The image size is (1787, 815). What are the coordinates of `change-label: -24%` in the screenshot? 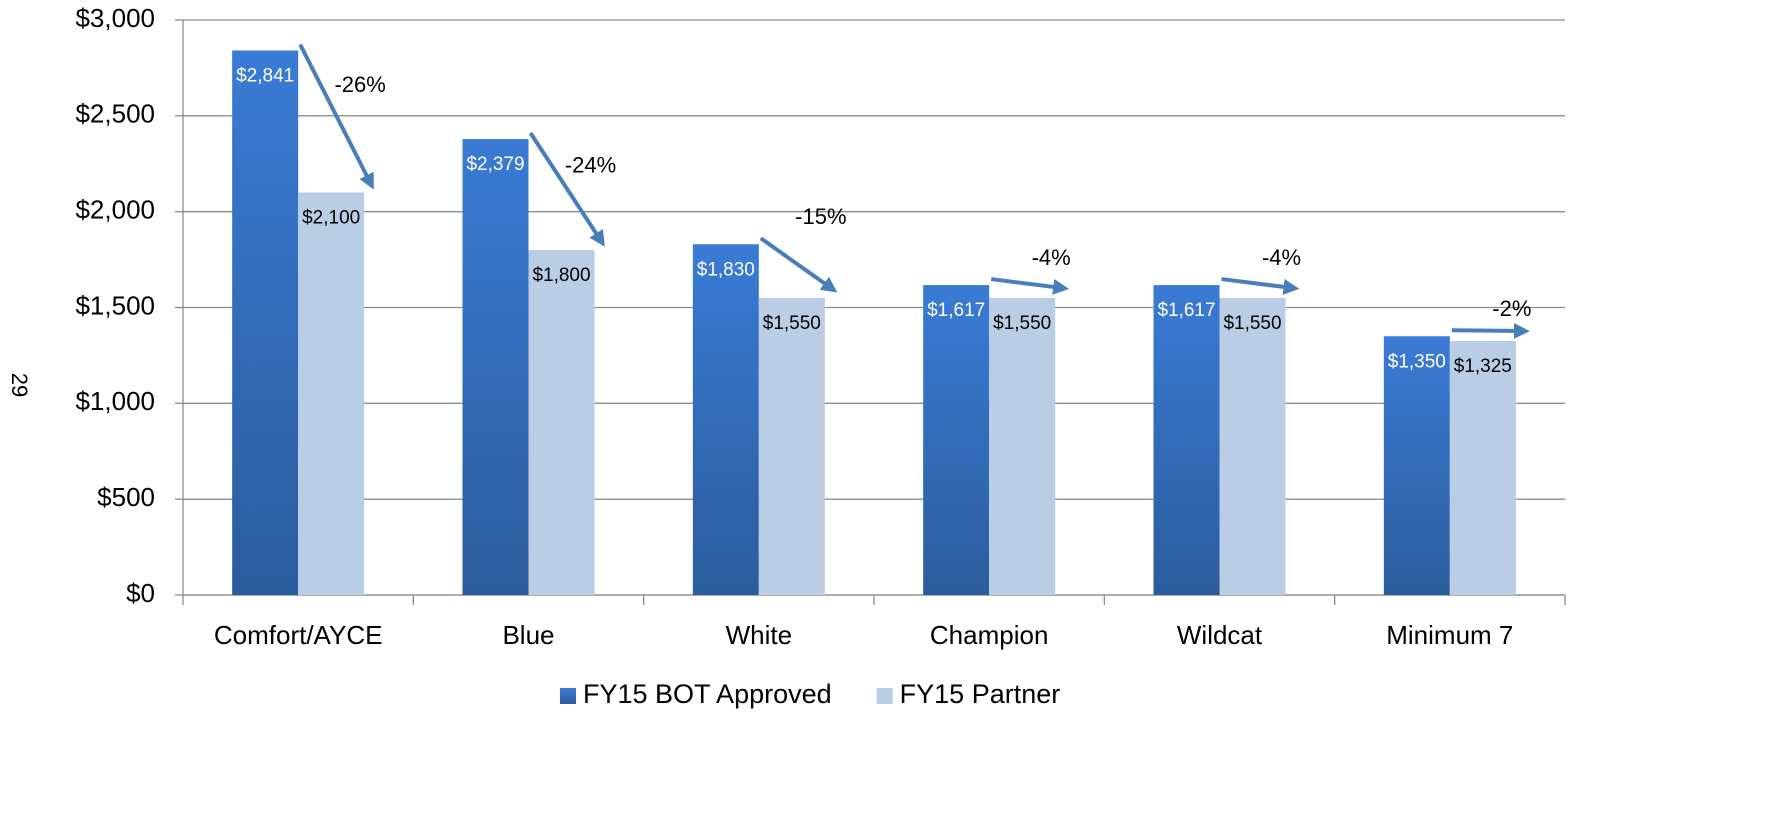 It's located at (590, 165).